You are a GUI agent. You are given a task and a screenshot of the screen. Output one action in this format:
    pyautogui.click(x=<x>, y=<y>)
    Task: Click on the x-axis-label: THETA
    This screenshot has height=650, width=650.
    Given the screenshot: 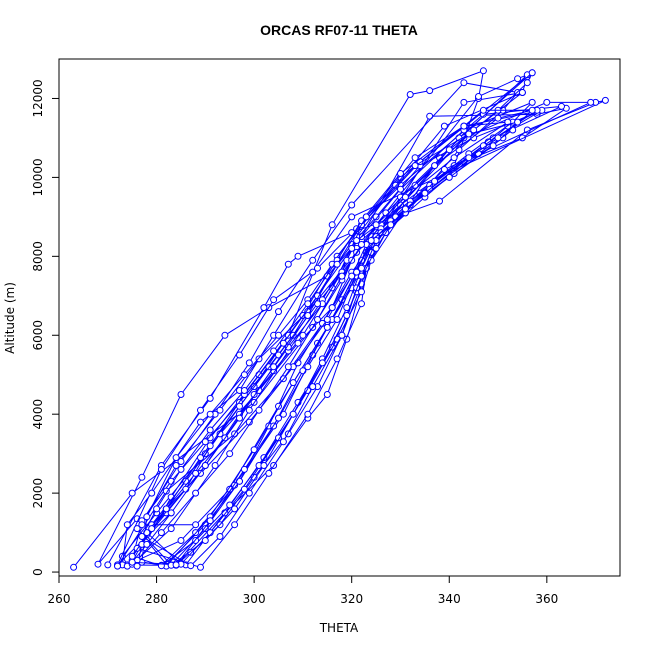 What is the action you would take?
    pyautogui.click(x=339, y=628)
    